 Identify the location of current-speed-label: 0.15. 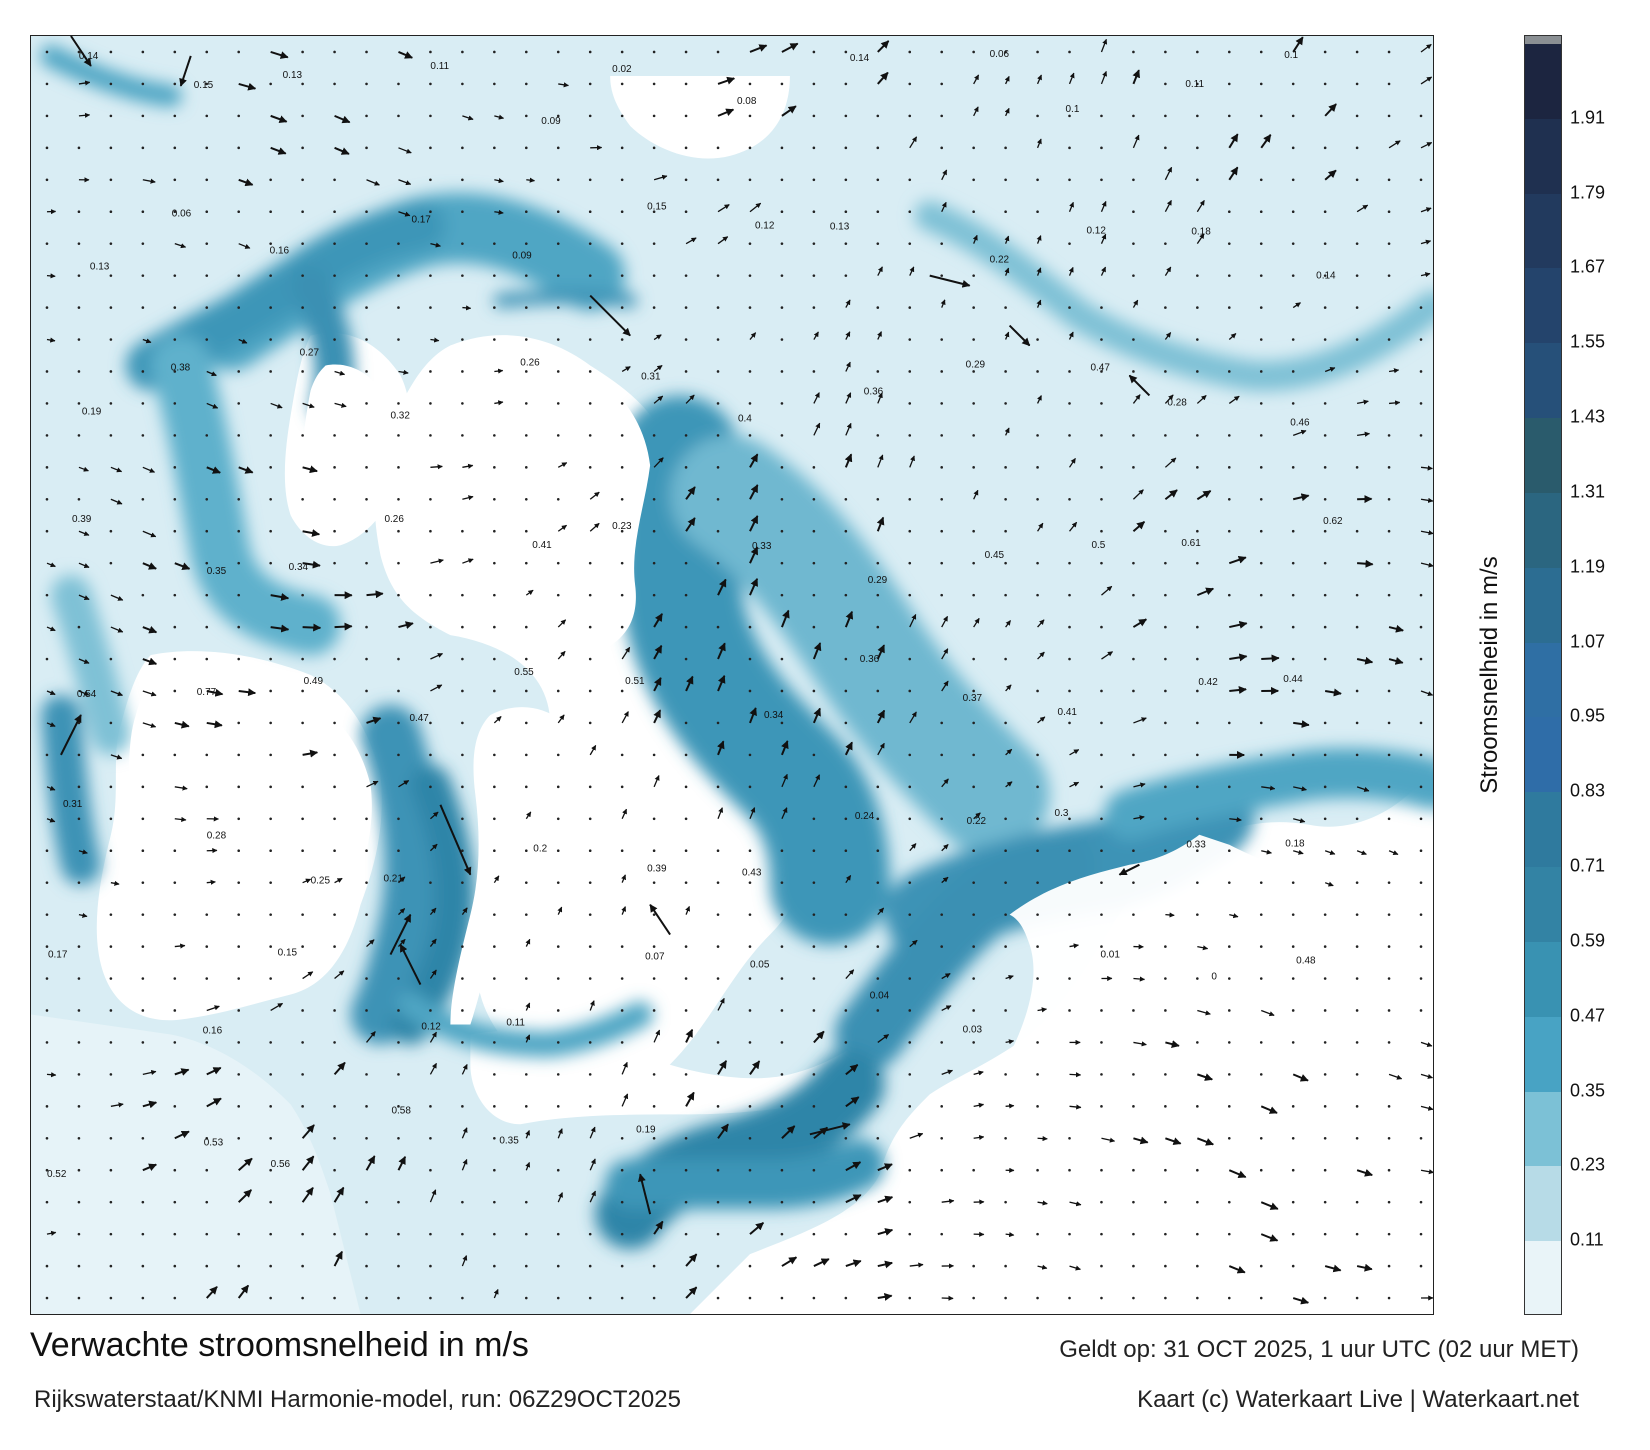
(657, 207).